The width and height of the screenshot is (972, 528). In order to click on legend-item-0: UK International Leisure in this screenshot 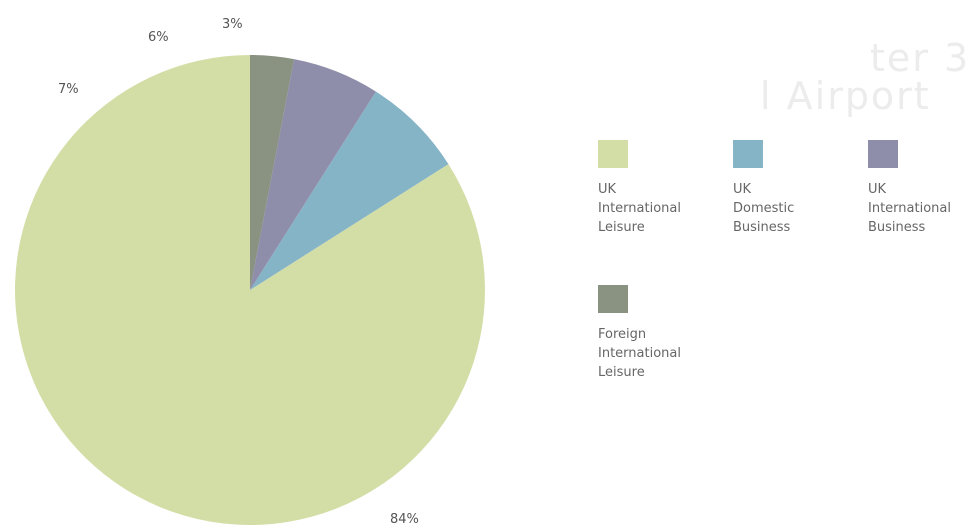, I will do `click(663, 188)`.